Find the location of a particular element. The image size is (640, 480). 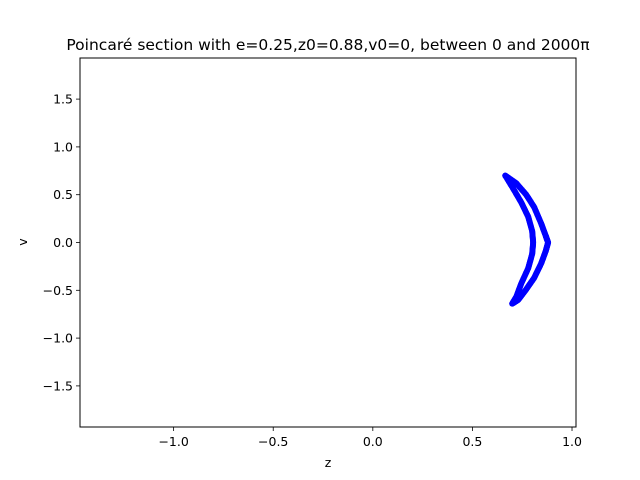

x-tick-label: −0.5 is located at coordinates (273, 441).